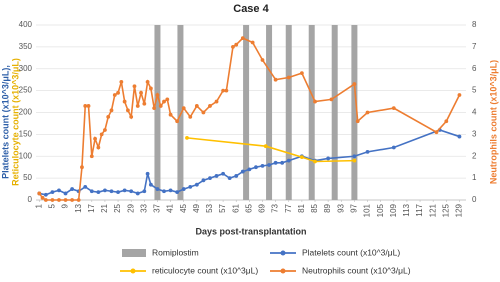 The image size is (500, 282). I want to click on y-tick-label: 250, so click(26, 90).